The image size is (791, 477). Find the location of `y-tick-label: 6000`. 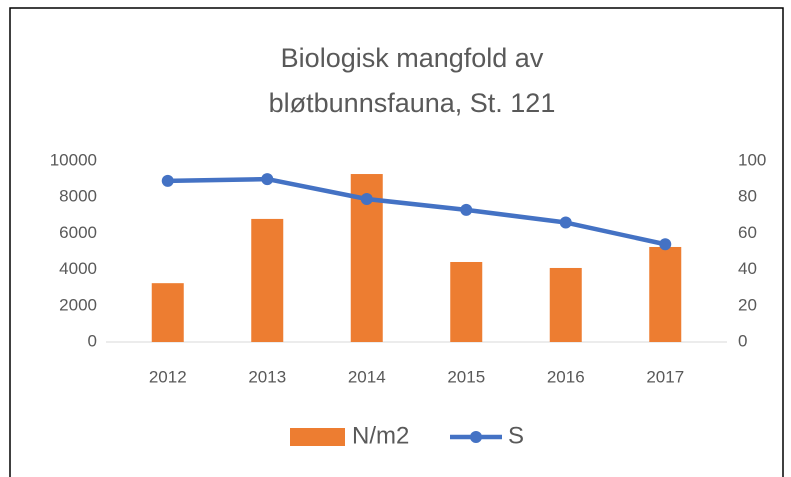

y-tick-label: 6000 is located at coordinates (78, 232).